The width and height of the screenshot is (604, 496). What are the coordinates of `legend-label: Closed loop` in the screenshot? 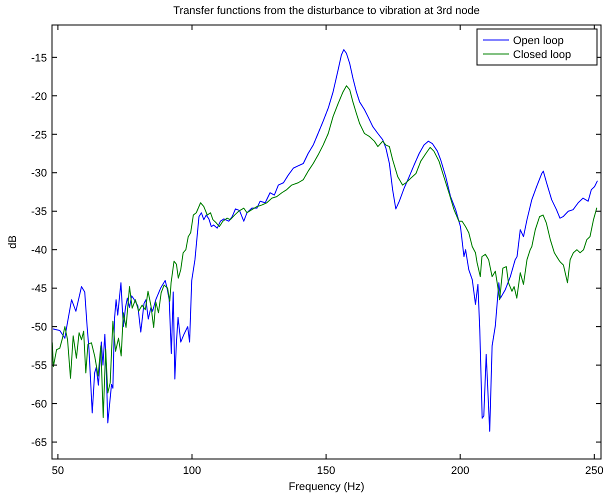 It's located at (542, 55).